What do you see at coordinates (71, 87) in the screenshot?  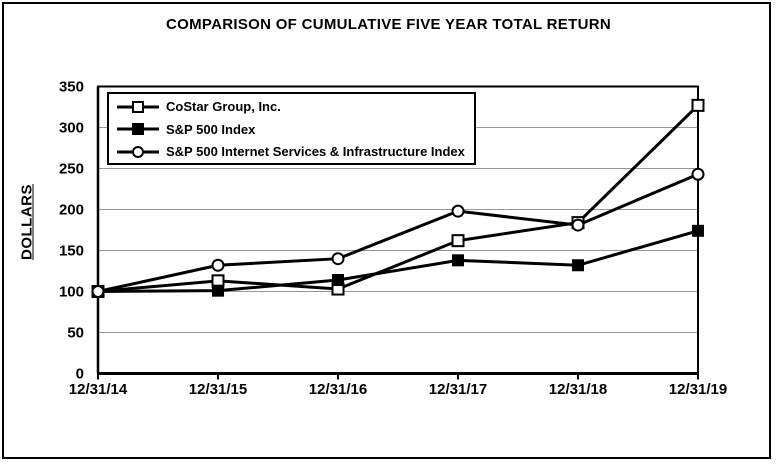 I see `y-tick-label: 350` at bounding box center [71, 87].